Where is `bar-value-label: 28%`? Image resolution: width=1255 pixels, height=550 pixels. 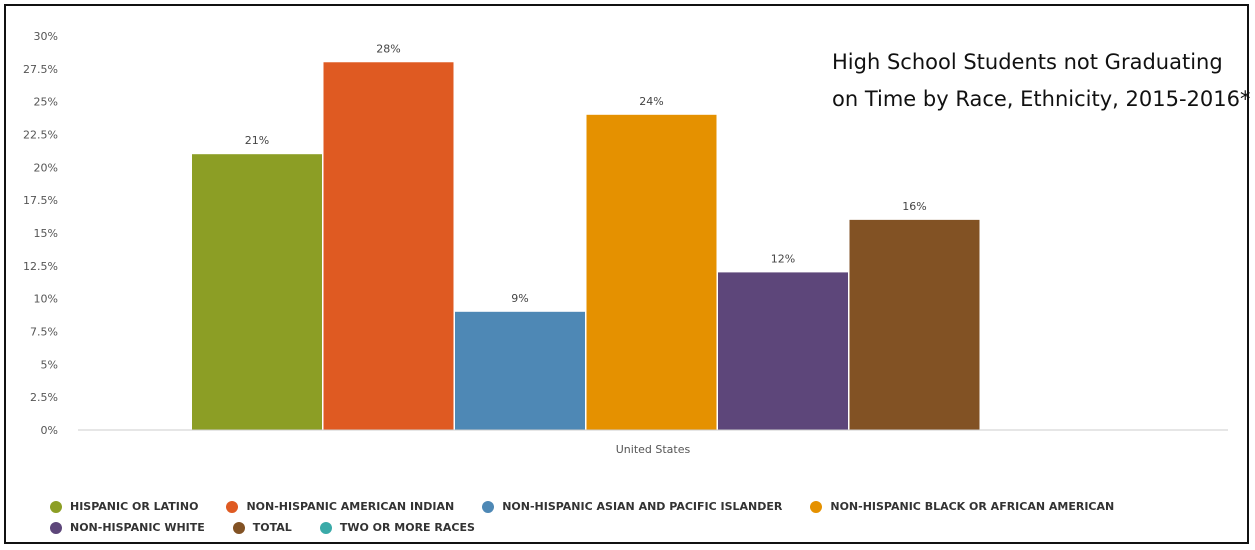 bar-value-label: 28% is located at coordinates (388, 48).